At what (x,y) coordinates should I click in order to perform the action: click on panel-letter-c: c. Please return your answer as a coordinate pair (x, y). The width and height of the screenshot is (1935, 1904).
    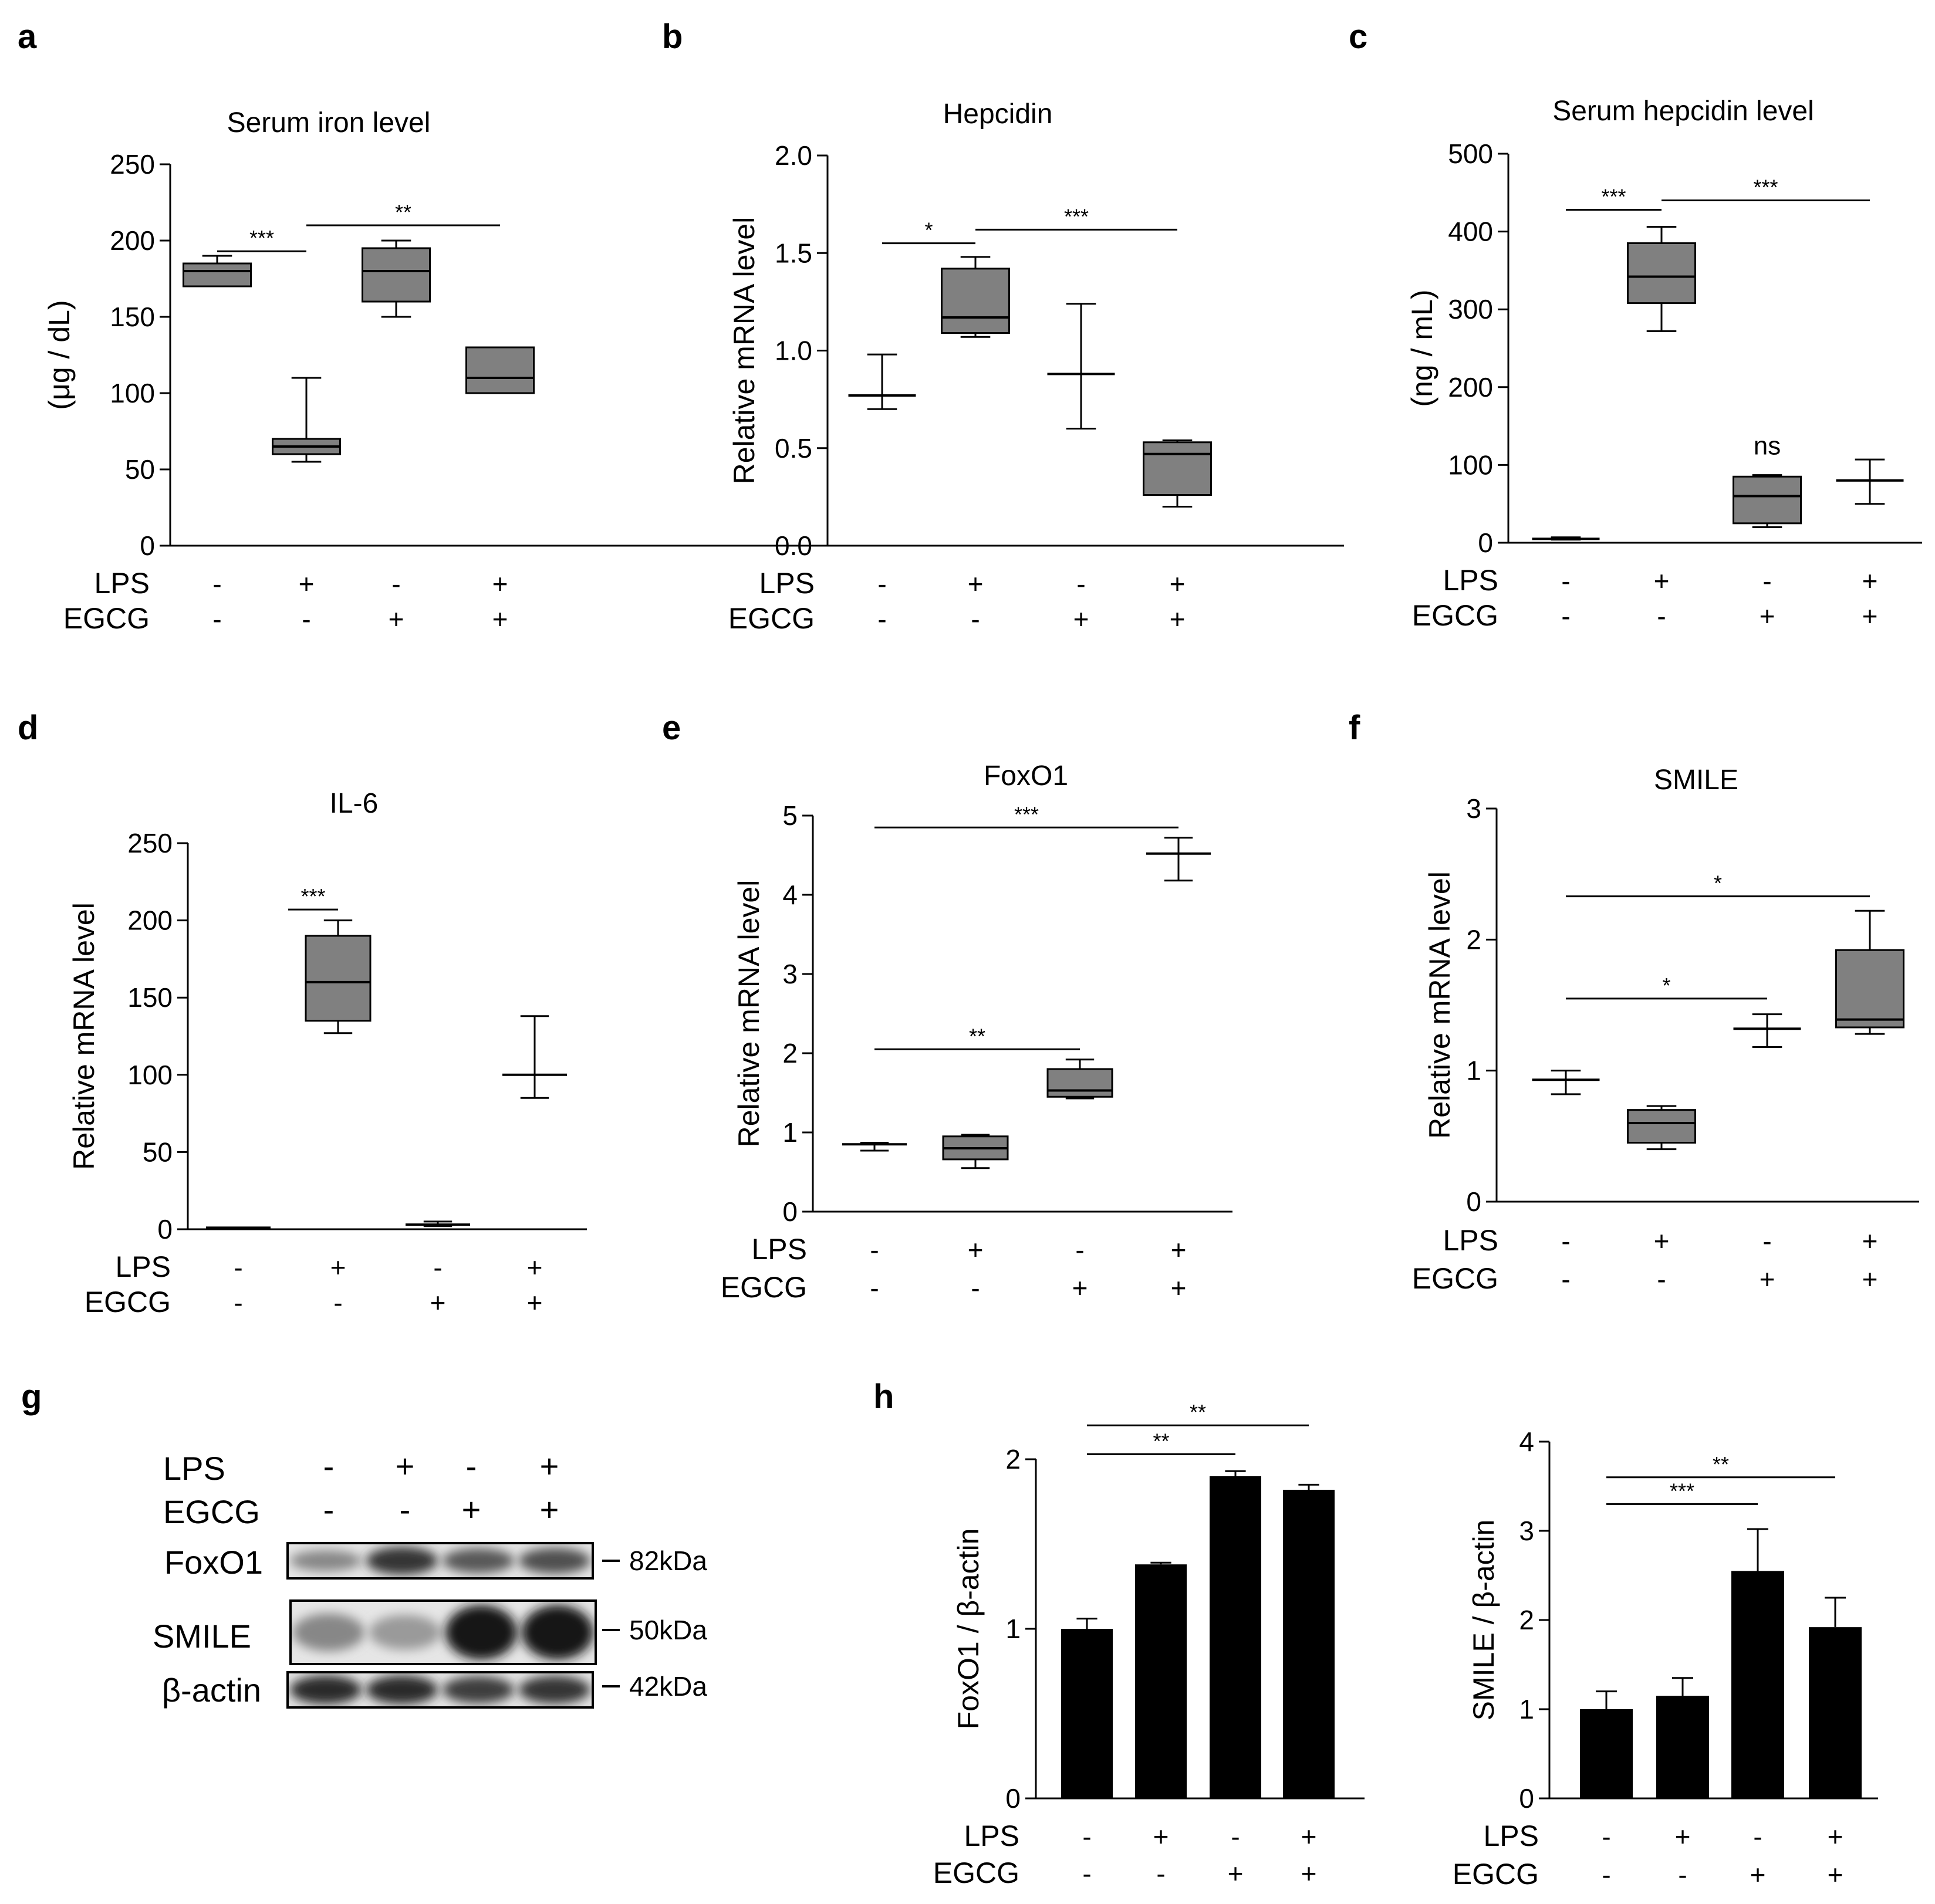
    Looking at the image, I should click on (1358, 37).